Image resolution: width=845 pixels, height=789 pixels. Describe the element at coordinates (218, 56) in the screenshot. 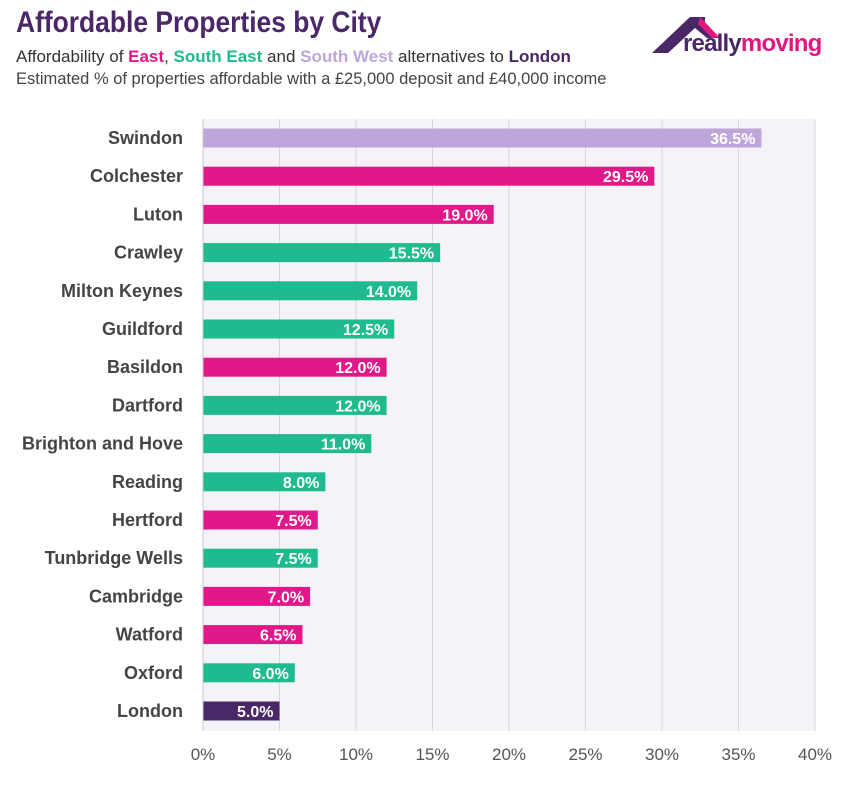

I see `subtitle-south-east: South East` at that location.